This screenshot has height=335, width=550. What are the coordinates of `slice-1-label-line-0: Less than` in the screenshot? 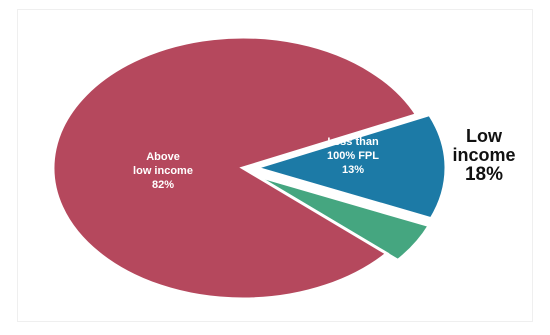 It's located at (353, 142).